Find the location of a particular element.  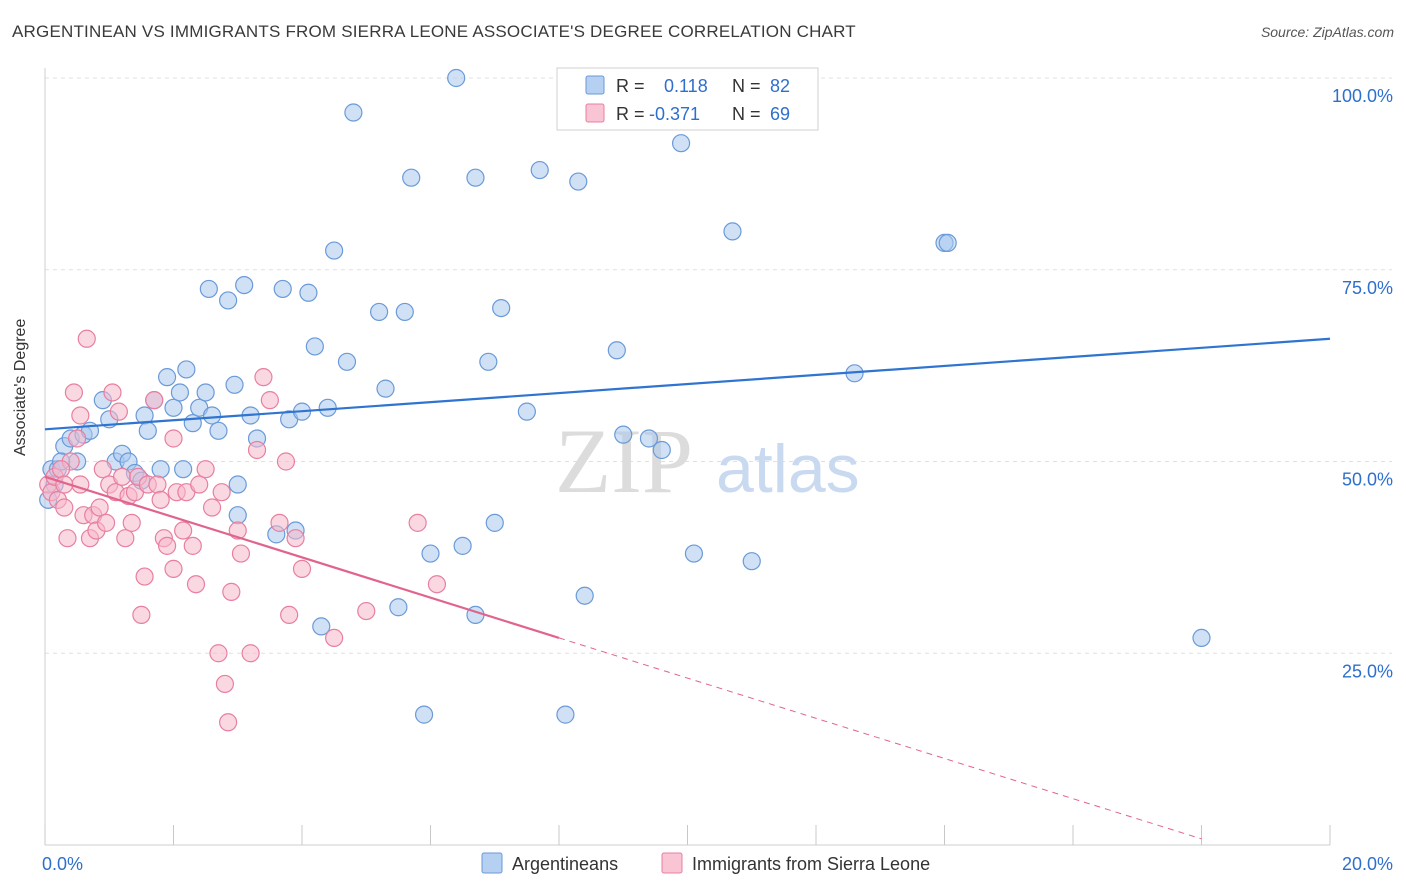

x-tick-label-0: 0.0% is located at coordinates (62, 864).